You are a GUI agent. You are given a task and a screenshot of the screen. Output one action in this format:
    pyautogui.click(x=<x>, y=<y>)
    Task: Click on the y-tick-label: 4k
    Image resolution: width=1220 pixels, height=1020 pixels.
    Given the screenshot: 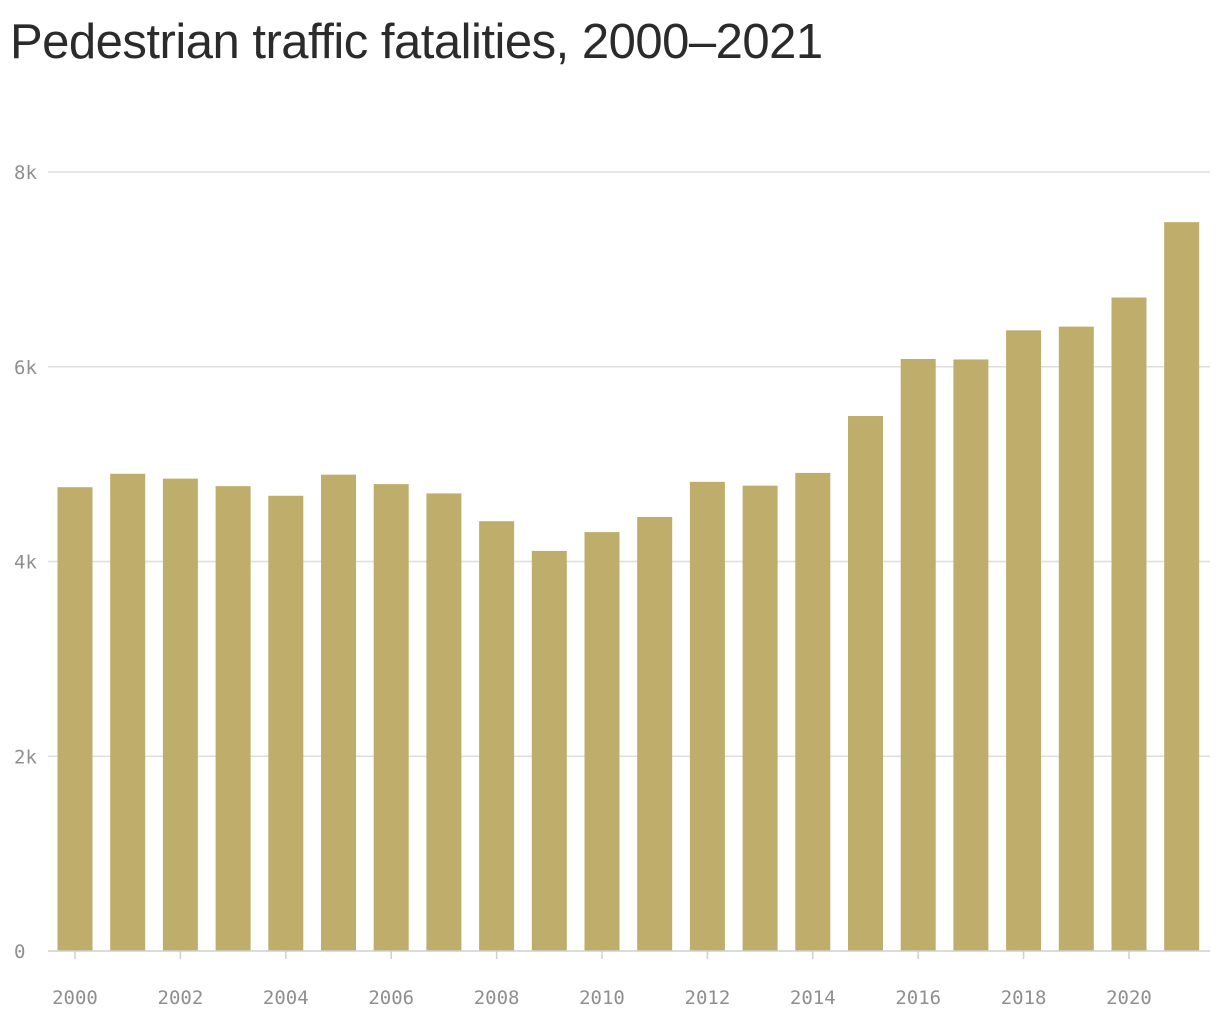 What is the action you would take?
    pyautogui.click(x=25, y=563)
    